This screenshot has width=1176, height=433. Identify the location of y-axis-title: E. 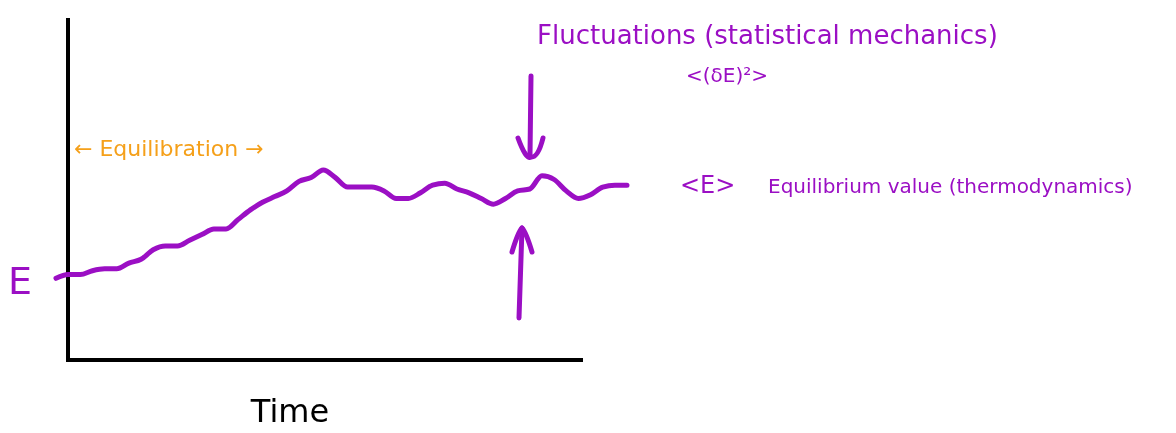
(20, 281).